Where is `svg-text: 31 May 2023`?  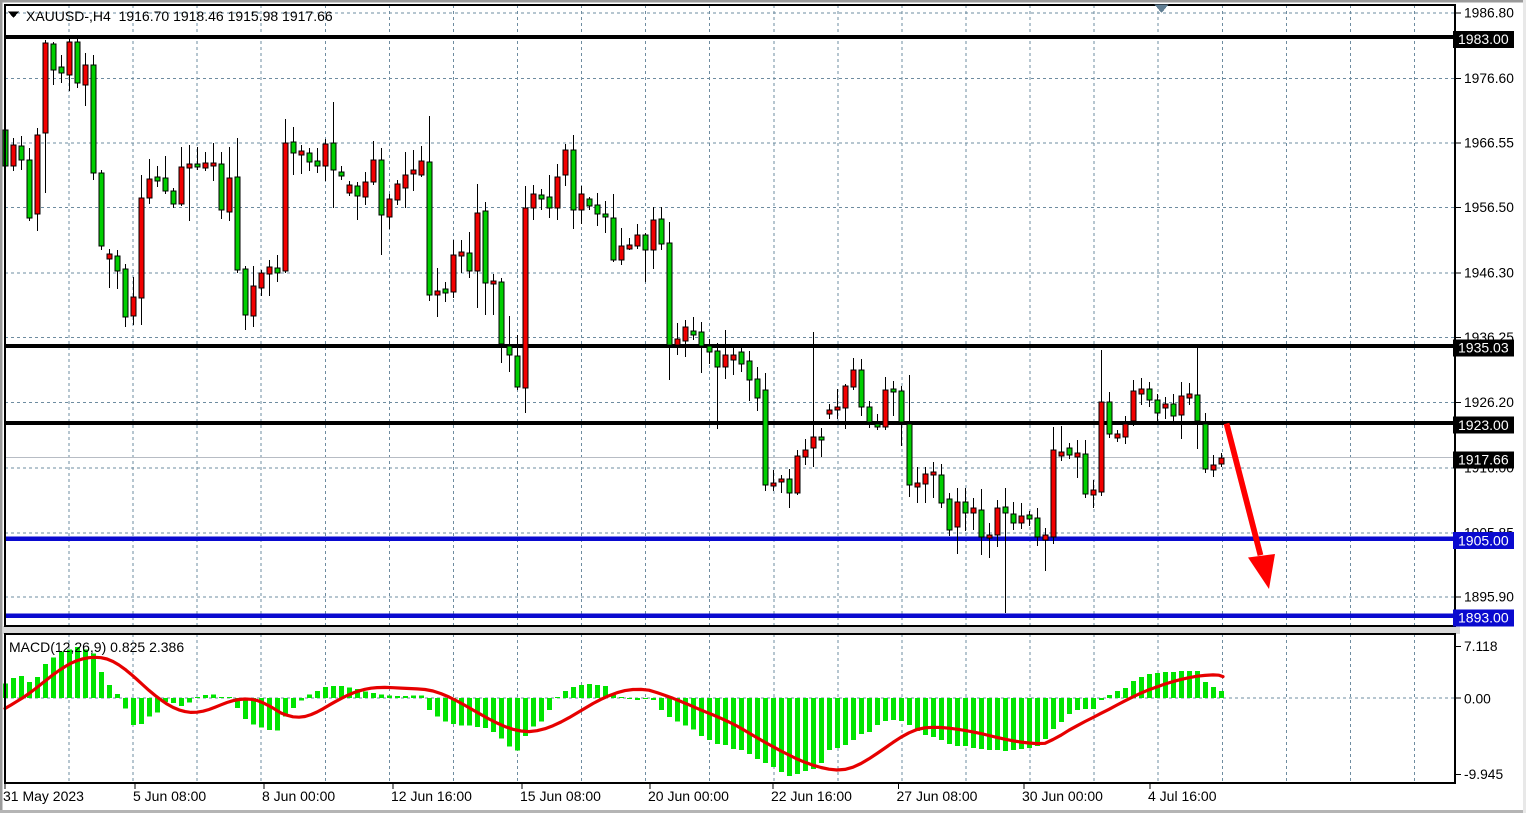
svg-text: 31 May 2023 is located at coordinates (43, 796).